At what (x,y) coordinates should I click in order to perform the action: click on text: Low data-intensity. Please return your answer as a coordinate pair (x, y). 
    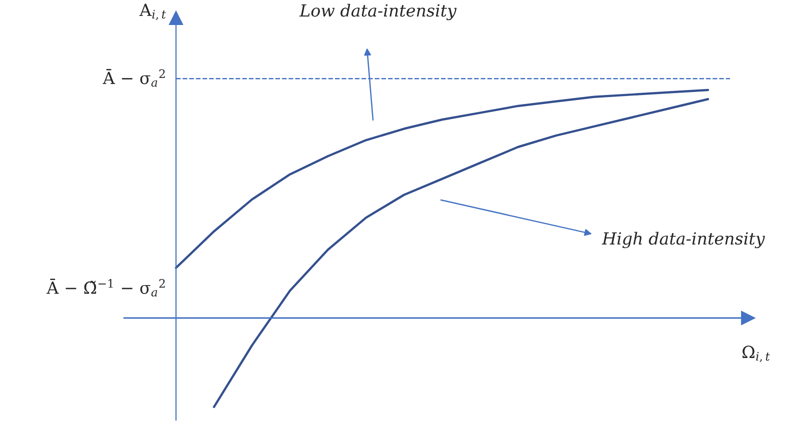
    Looking at the image, I should click on (378, 12).